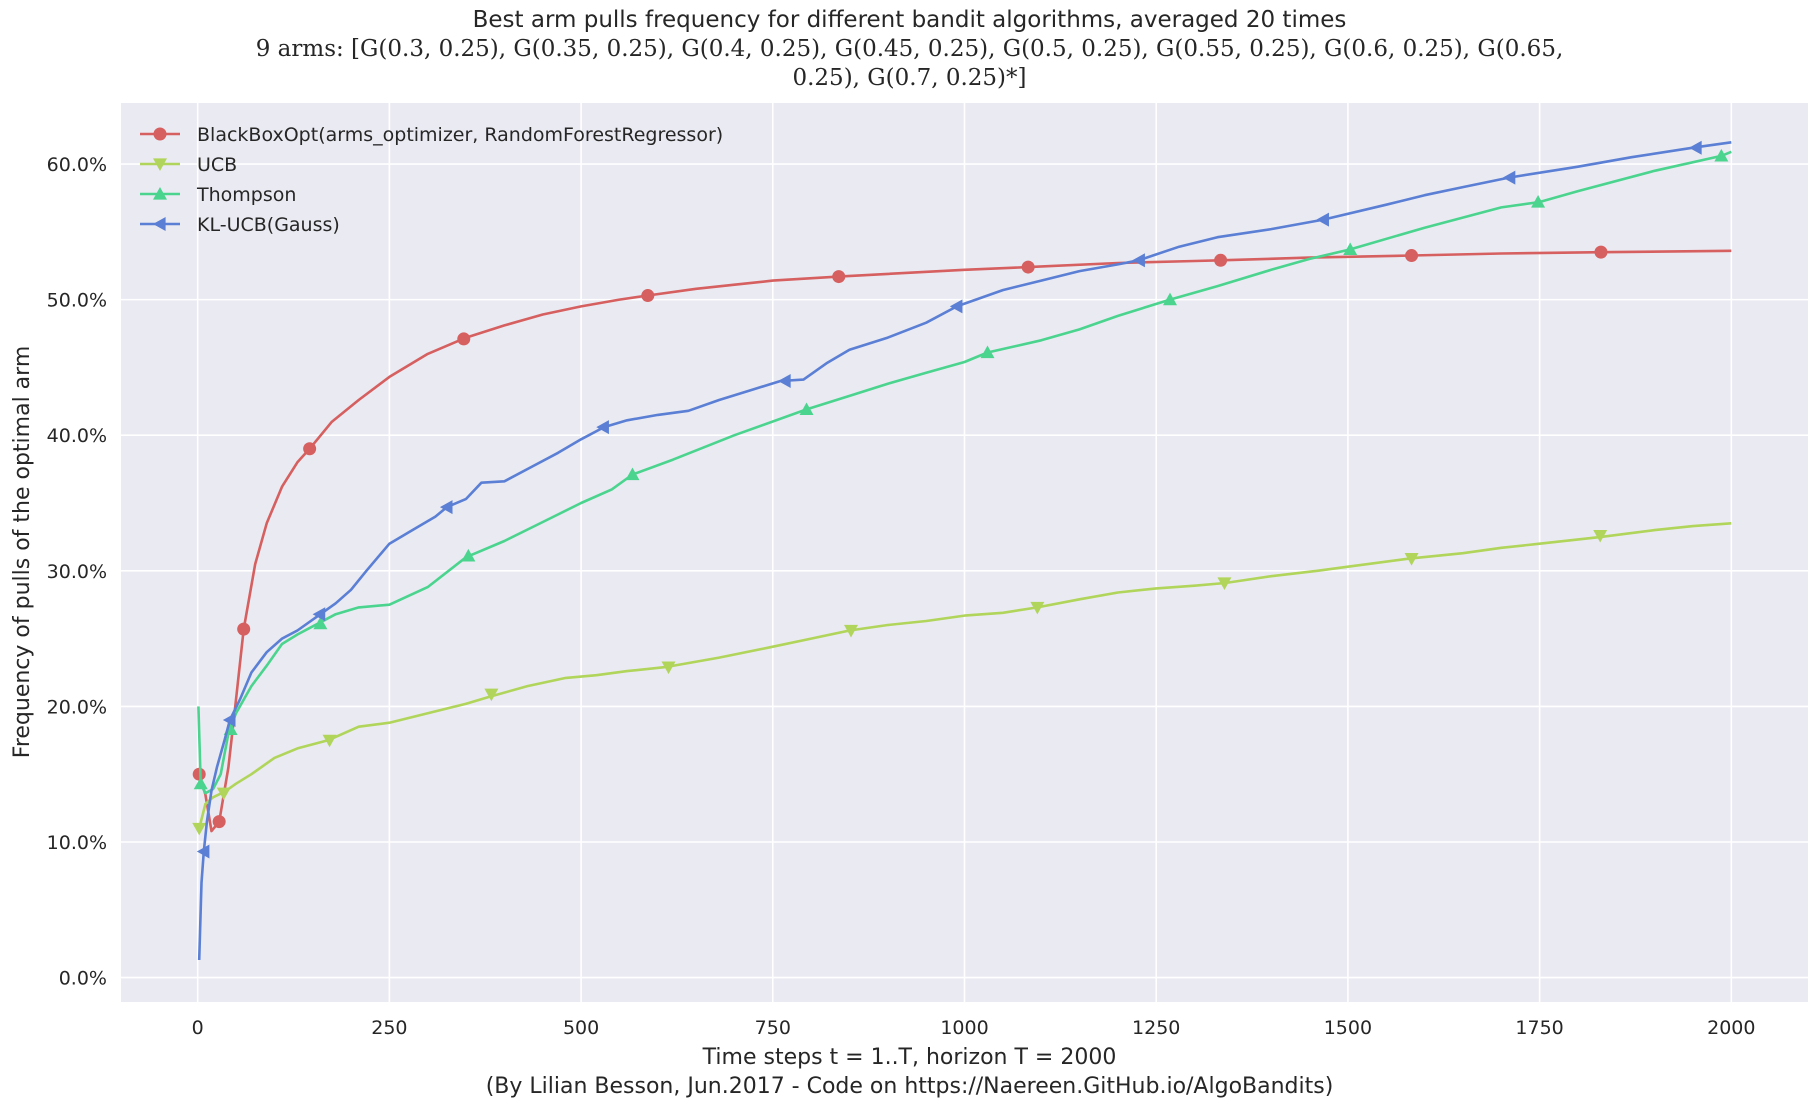 This screenshot has height=1109, width=1819. Describe the element at coordinates (217, 165) in the screenshot. I see `legend-label: UCB` at that location.